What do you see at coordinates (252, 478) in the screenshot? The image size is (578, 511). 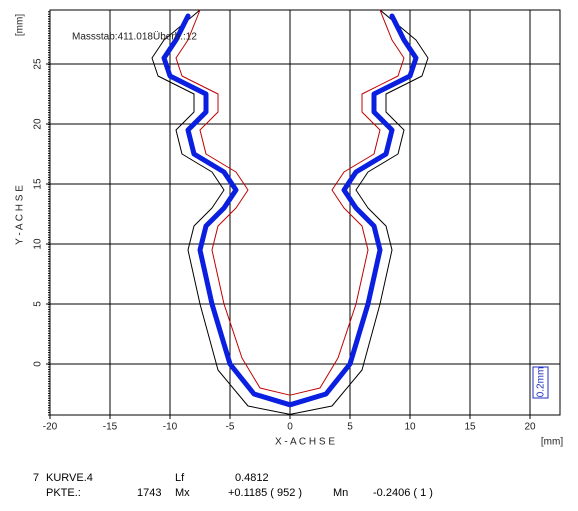 I see `lf-value: 0.4812` at bounding box center [252, 478].